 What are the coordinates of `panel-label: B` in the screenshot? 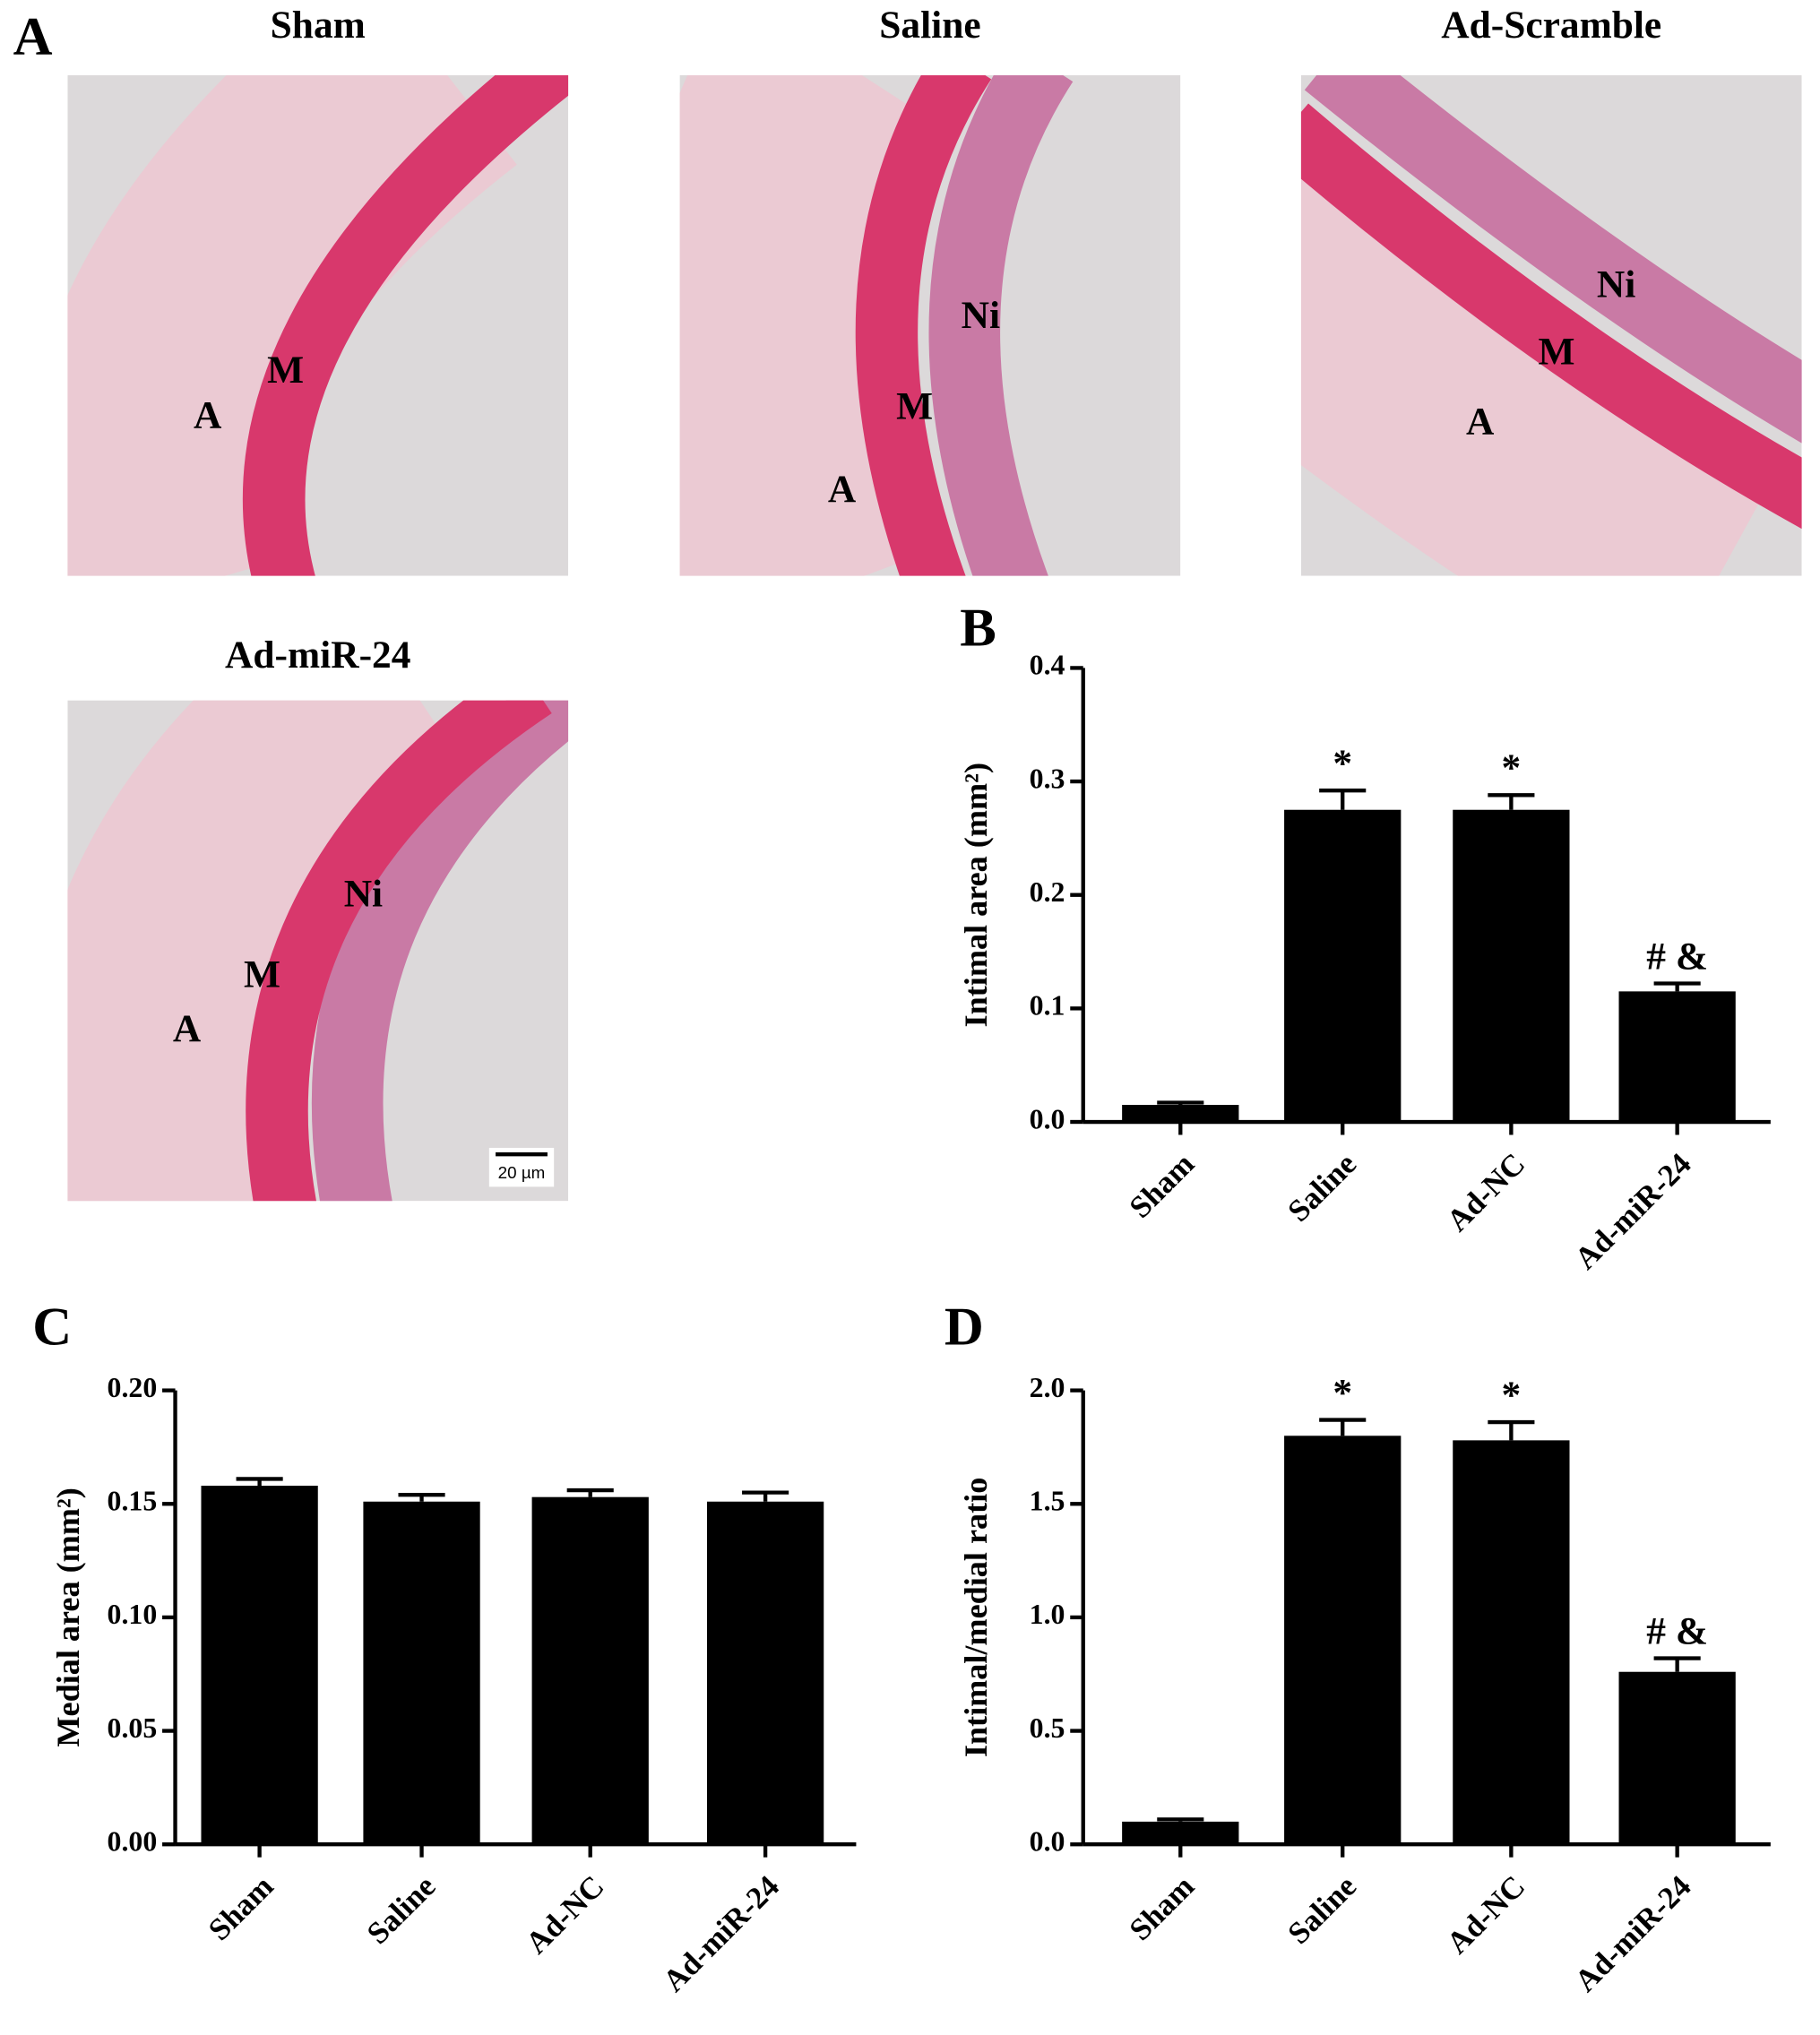 It's located at (978, 628).